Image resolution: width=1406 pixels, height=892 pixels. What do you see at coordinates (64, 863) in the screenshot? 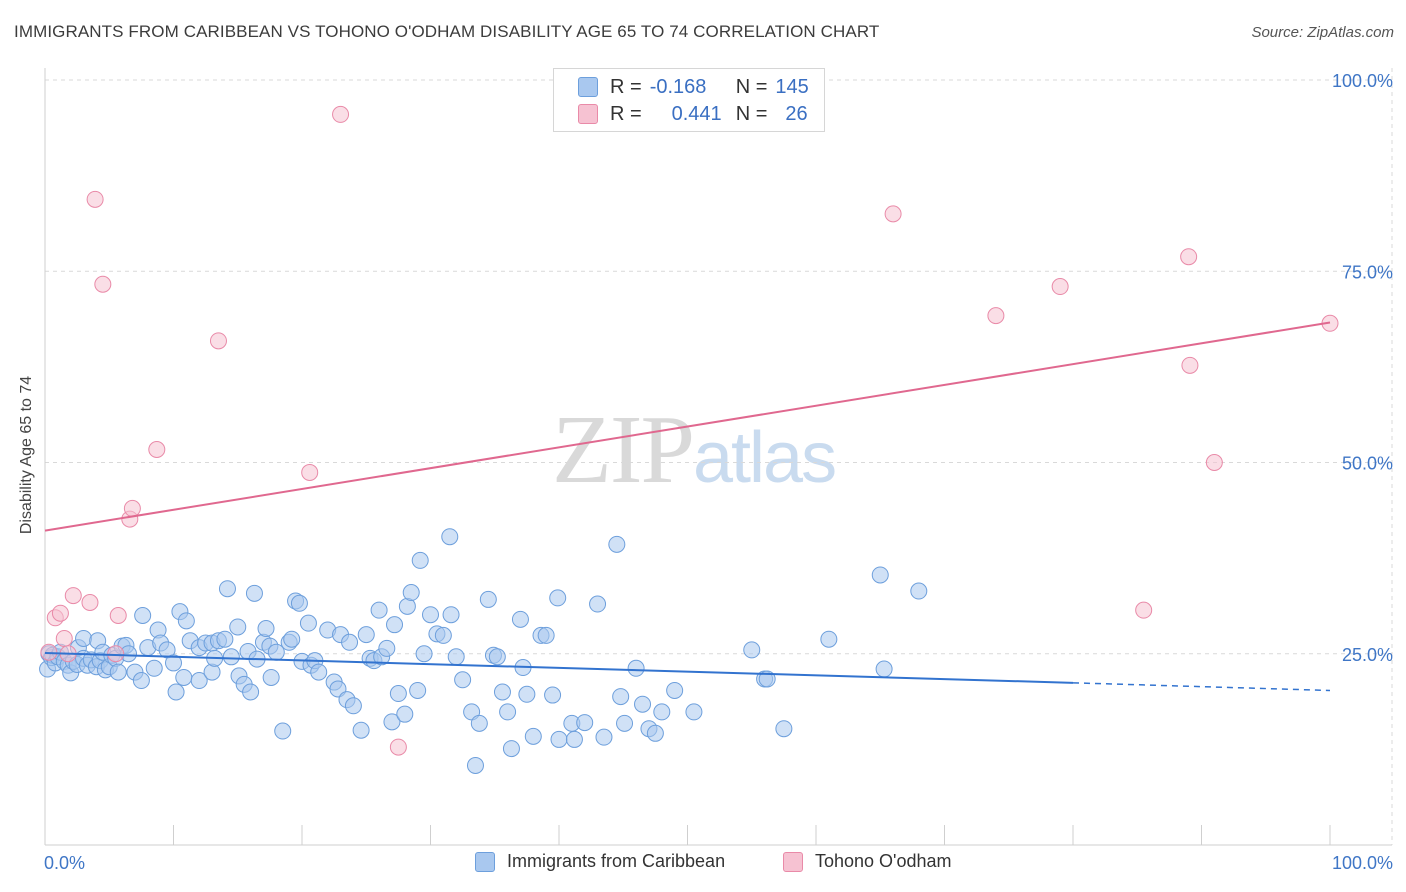
I see `x-tick-label: 0.0%` at bounding box center [64, 863].